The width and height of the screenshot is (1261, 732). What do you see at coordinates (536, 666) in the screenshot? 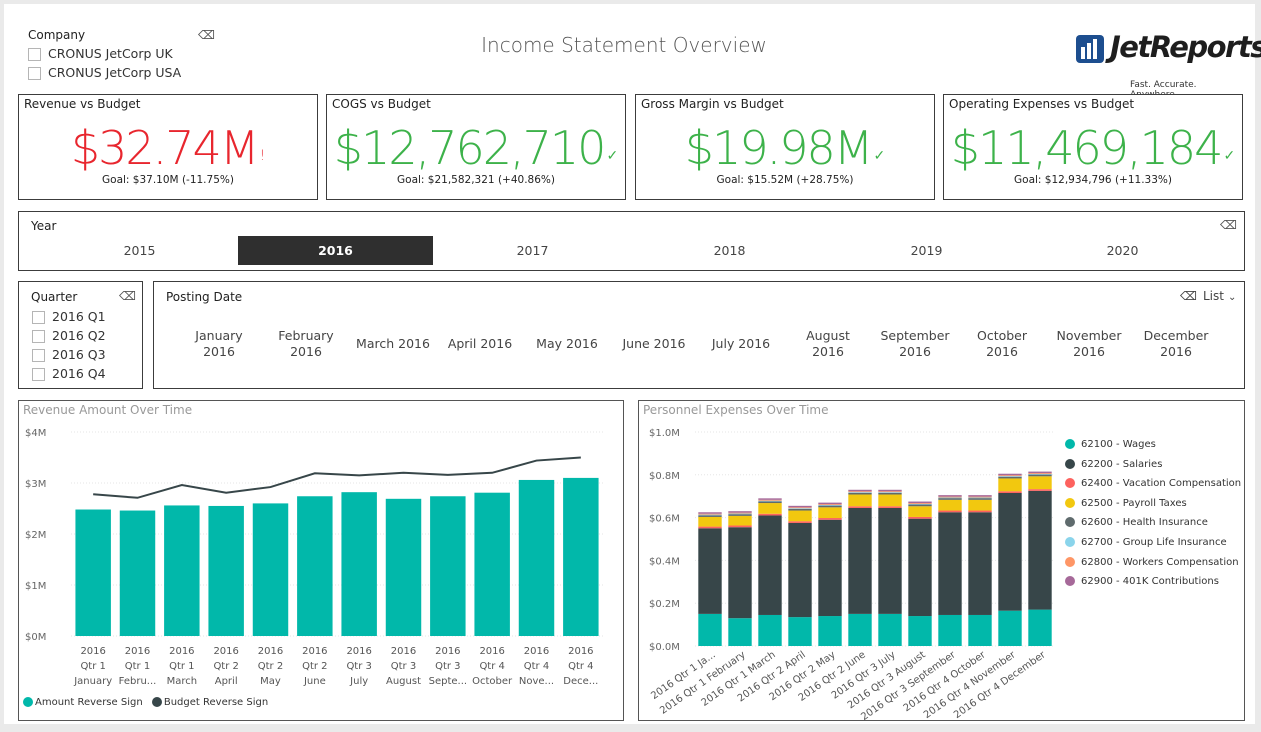
I see `x-tick-label: Qtr 4` at bounding box center [536, 666].